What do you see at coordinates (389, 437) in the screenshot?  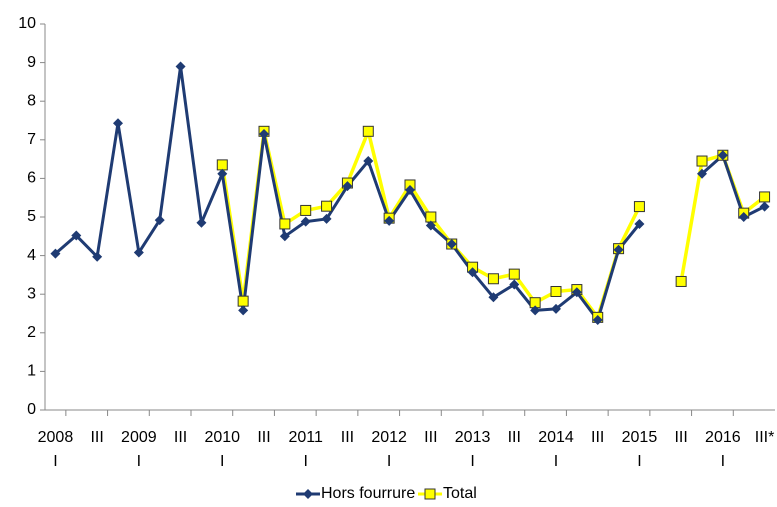 I see `x-tick-label: 2012` at bounding box center [389, 437].